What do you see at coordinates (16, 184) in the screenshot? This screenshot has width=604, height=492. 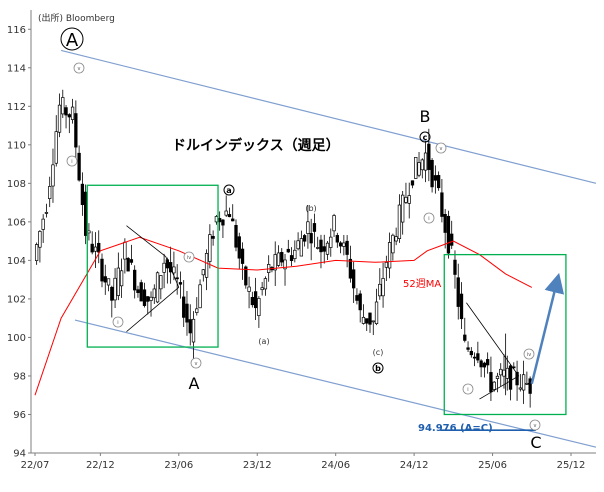 I see `y-tick-label: 108` at bounding box center [16, 184].